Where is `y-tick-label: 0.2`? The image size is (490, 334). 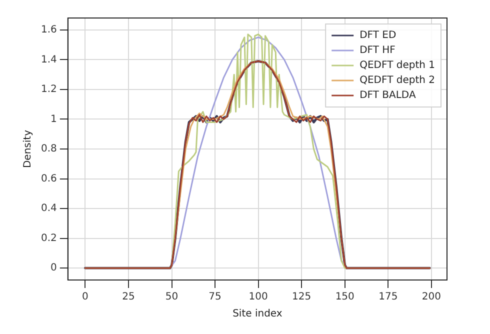 y-tick-label: 0.2 is located at coordinates (48, 238).